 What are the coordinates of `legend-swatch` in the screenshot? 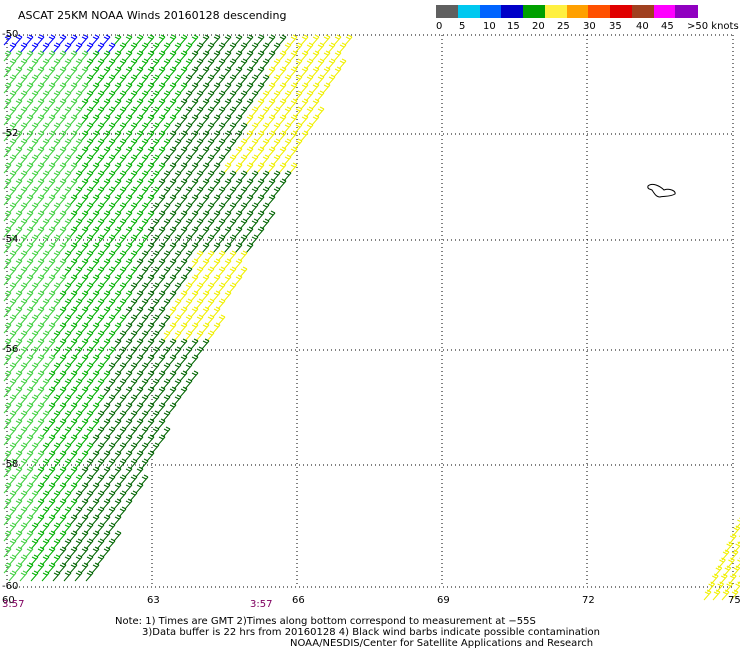 It's located at (447, 11).